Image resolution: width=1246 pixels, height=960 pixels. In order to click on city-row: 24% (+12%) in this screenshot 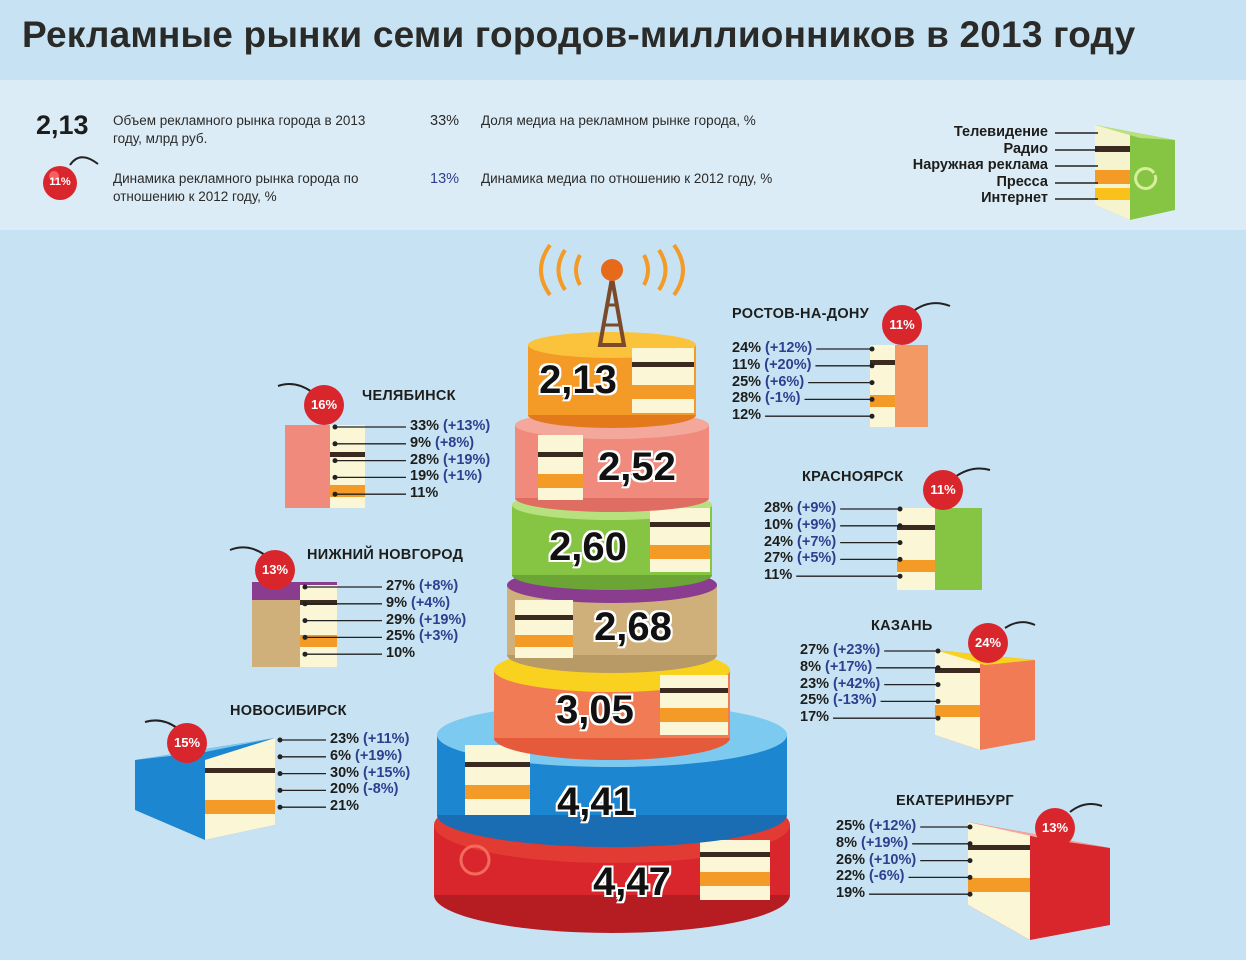, I will do `click(772, 348)`.